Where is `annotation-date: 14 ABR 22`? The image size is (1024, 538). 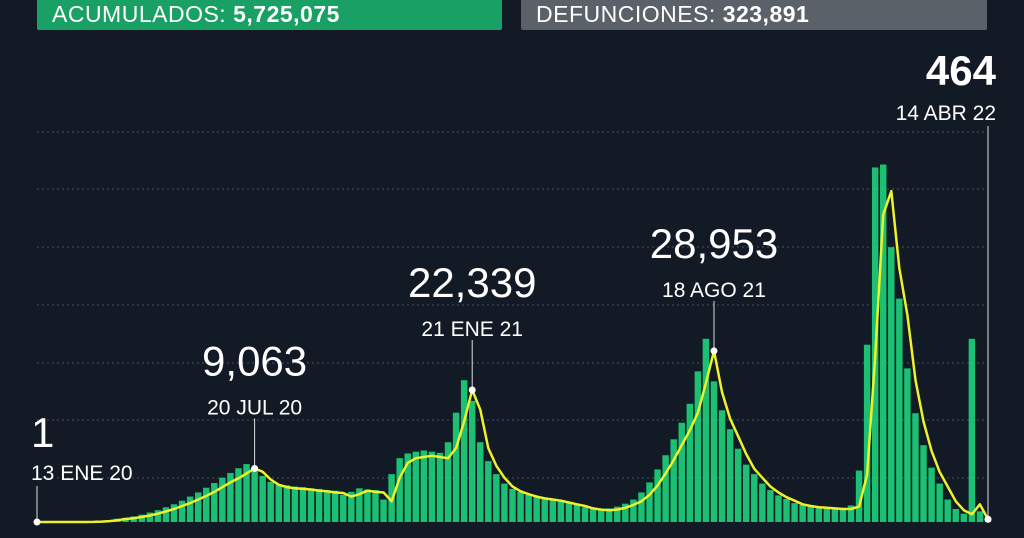 annotation-date: 14 ABR 22 is located at coordinates (946, 113).